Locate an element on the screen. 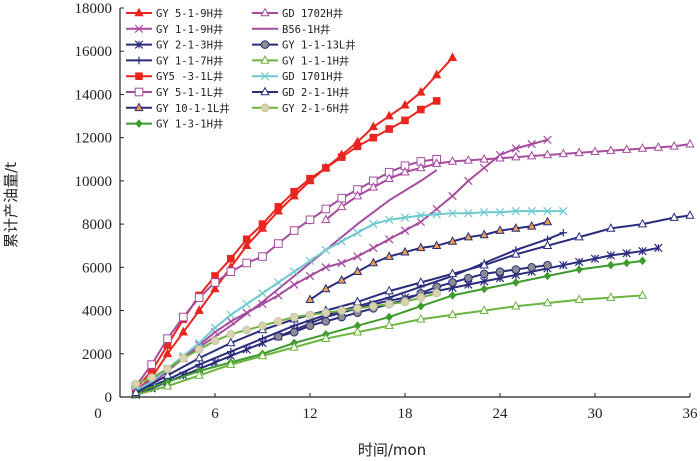  legend-item: B56-1H井 is located at coordinates (291, 29).